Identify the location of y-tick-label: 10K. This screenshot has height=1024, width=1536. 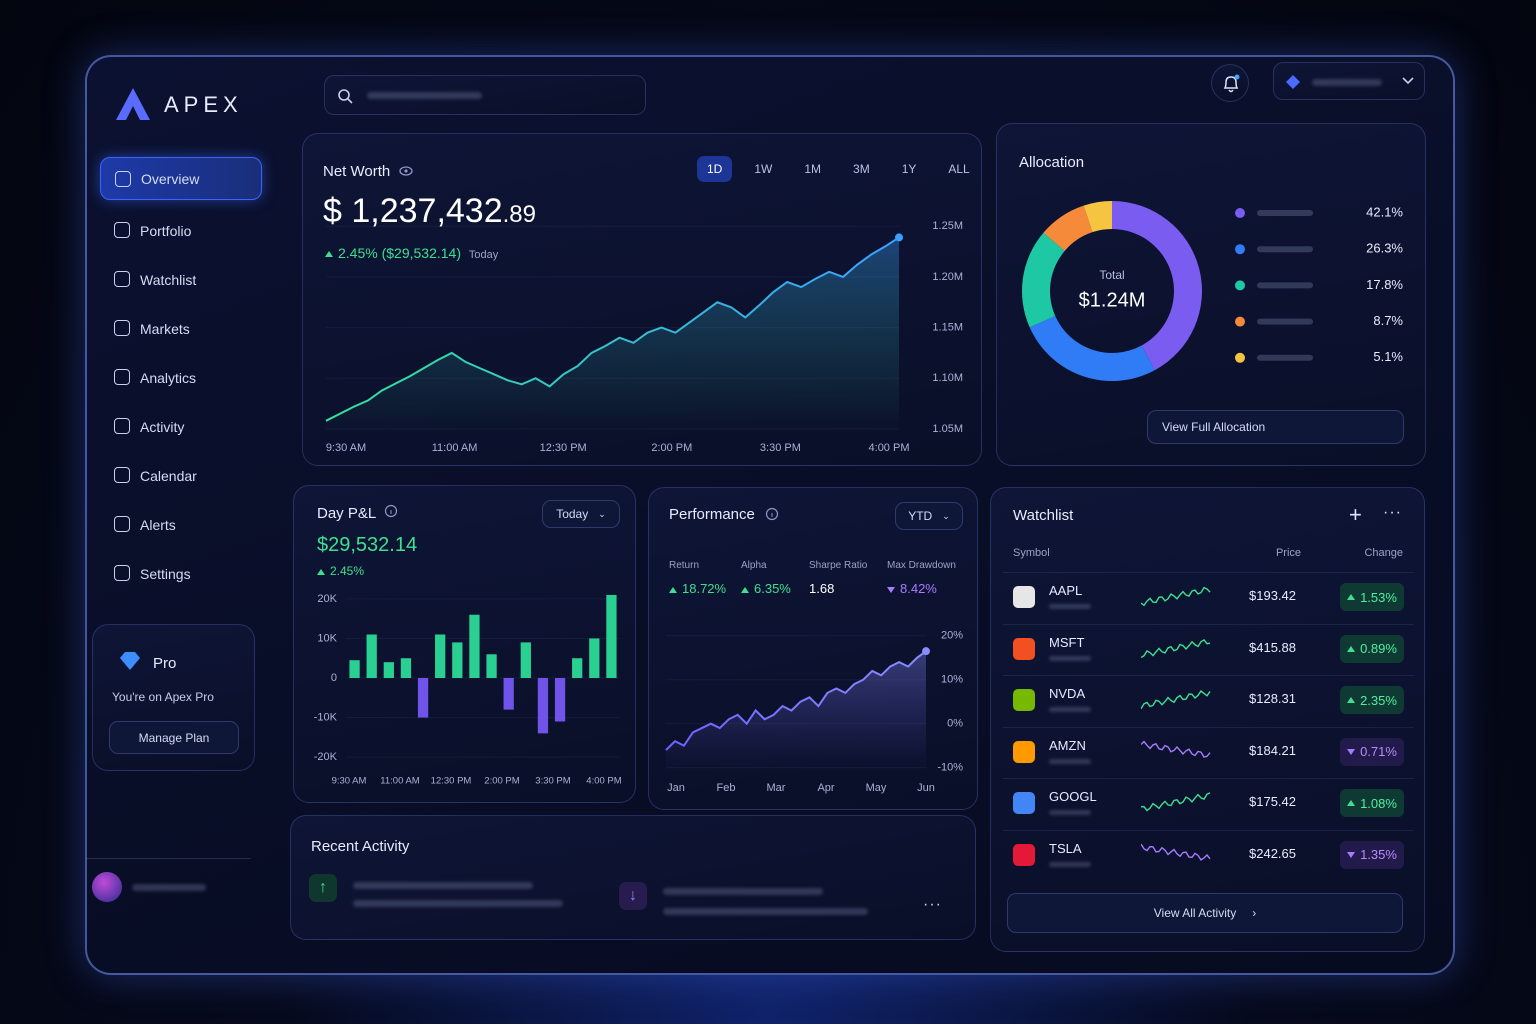
(327, 638).